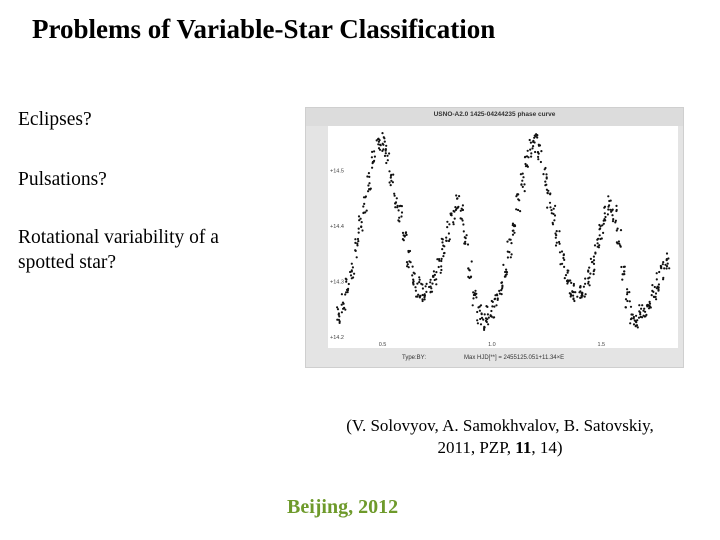  What do you see at coordinates (383, 345) in the screenshot?
I see `x-tick-label: 0.5` at bounding box center [383, 345].